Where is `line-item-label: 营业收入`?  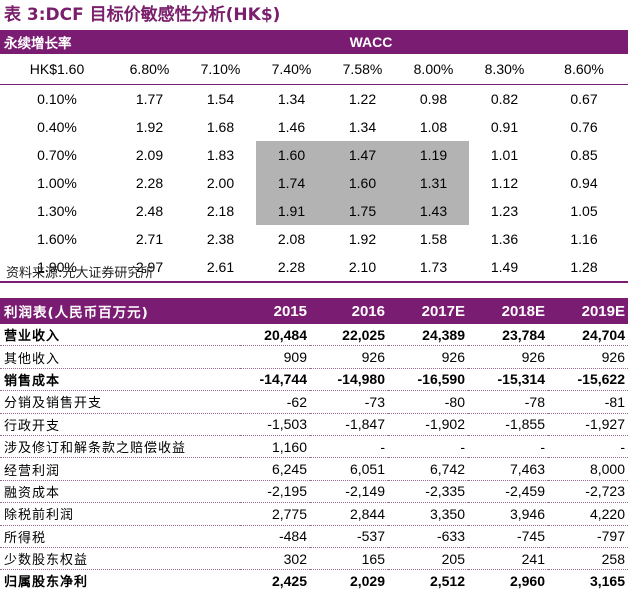 line-item-label: 营业收入 is located at coordinates (120, 335).